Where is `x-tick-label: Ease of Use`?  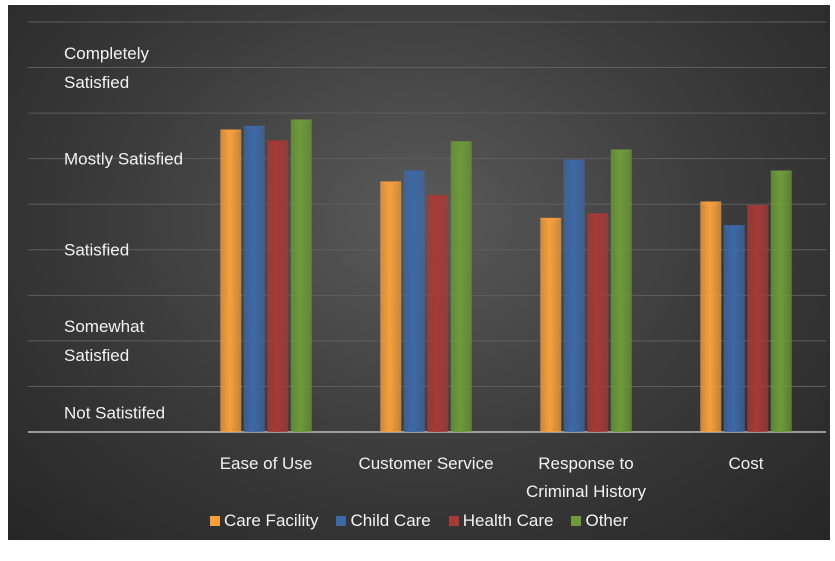
x-tick-label: Ease of Use is located at coordinates (266, 463).